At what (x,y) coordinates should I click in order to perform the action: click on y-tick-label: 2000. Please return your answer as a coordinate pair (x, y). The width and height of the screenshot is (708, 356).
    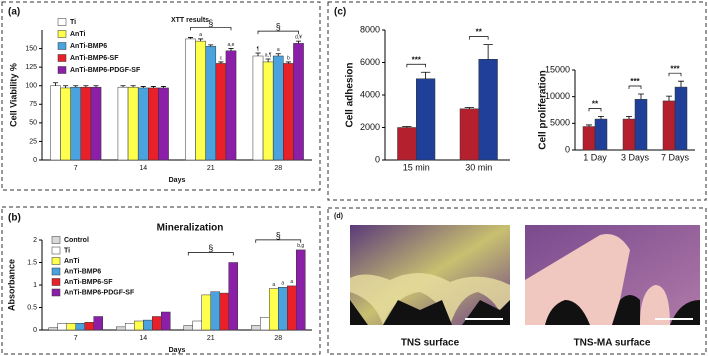
    Looking at the image, I should click on (370, 127).